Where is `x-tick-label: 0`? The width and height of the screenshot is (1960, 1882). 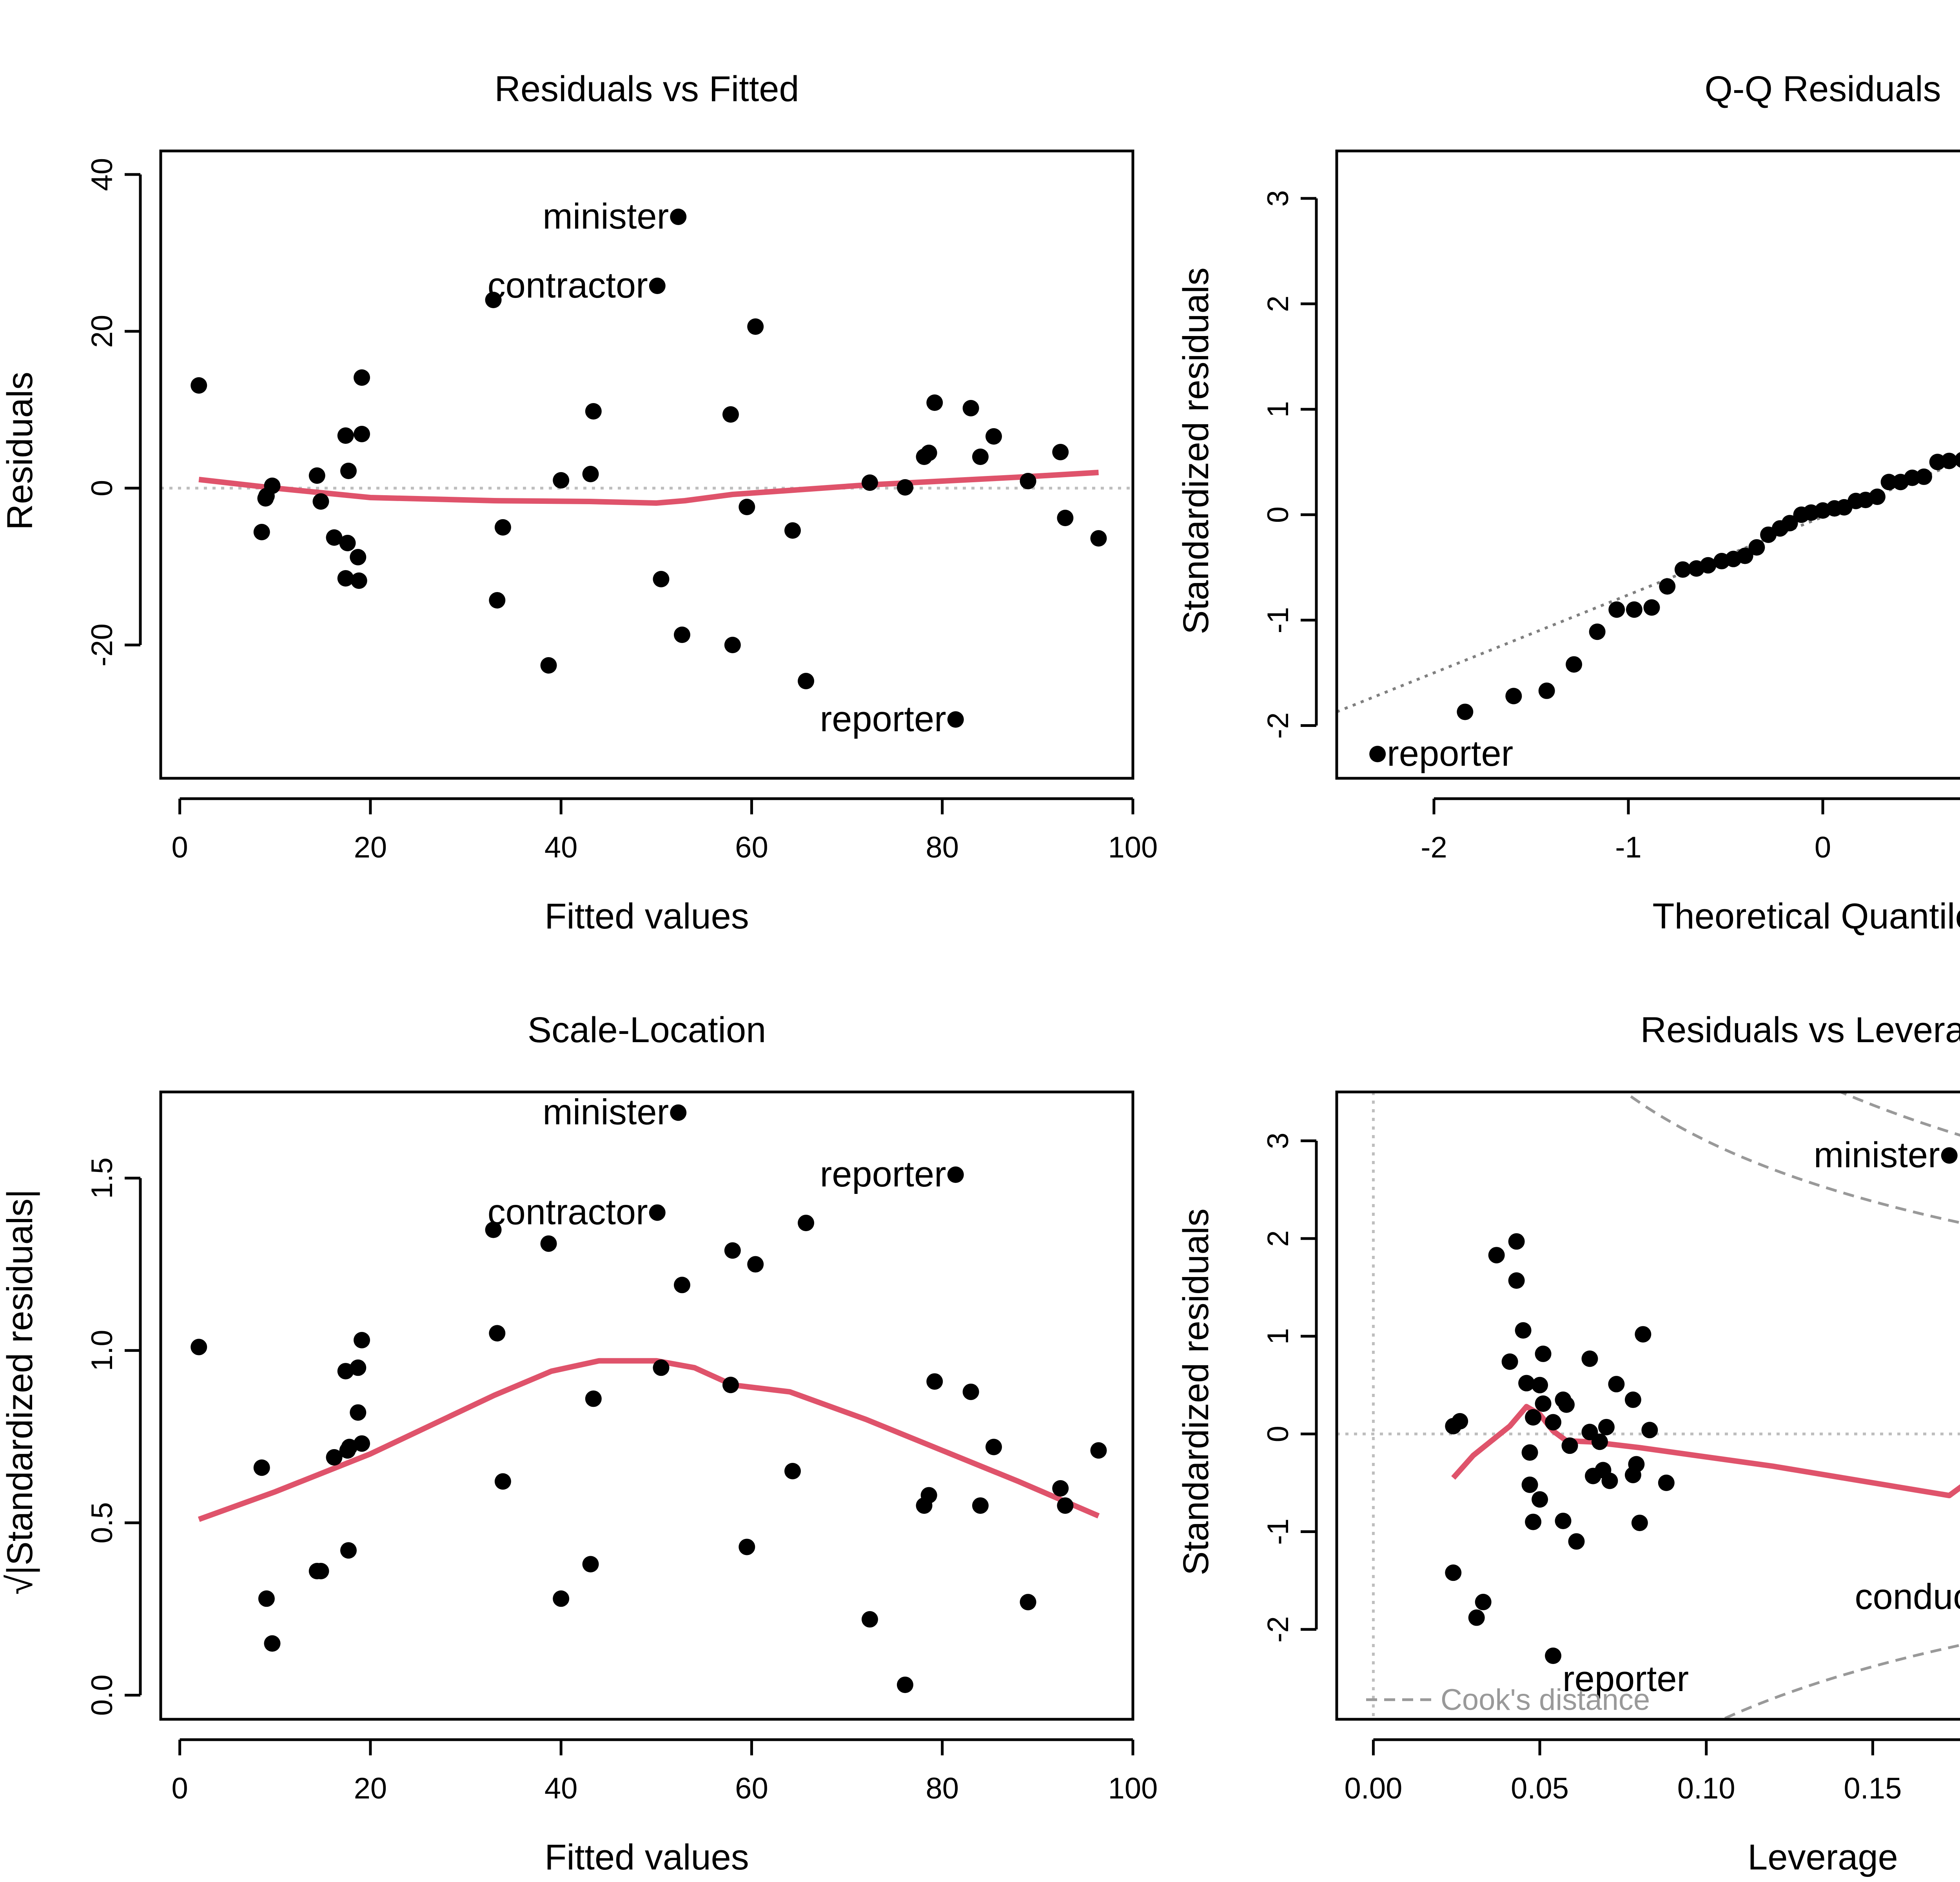 x-tick-label: 0 is located at coordinates (179, 1788).